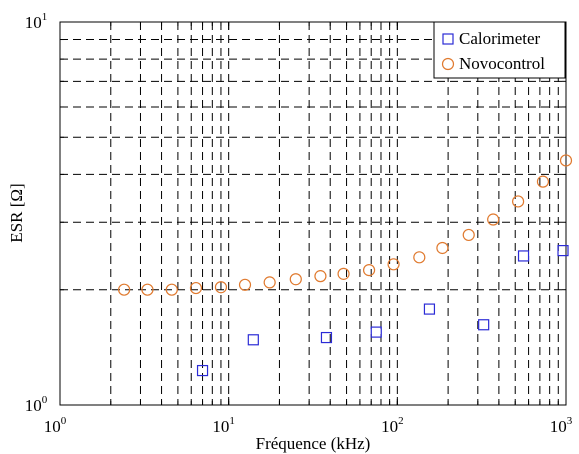  Describe the element at coordinates (500, 38) in the screenshot. I see `legend-calorimeter-label: Calorimeter` at that location.